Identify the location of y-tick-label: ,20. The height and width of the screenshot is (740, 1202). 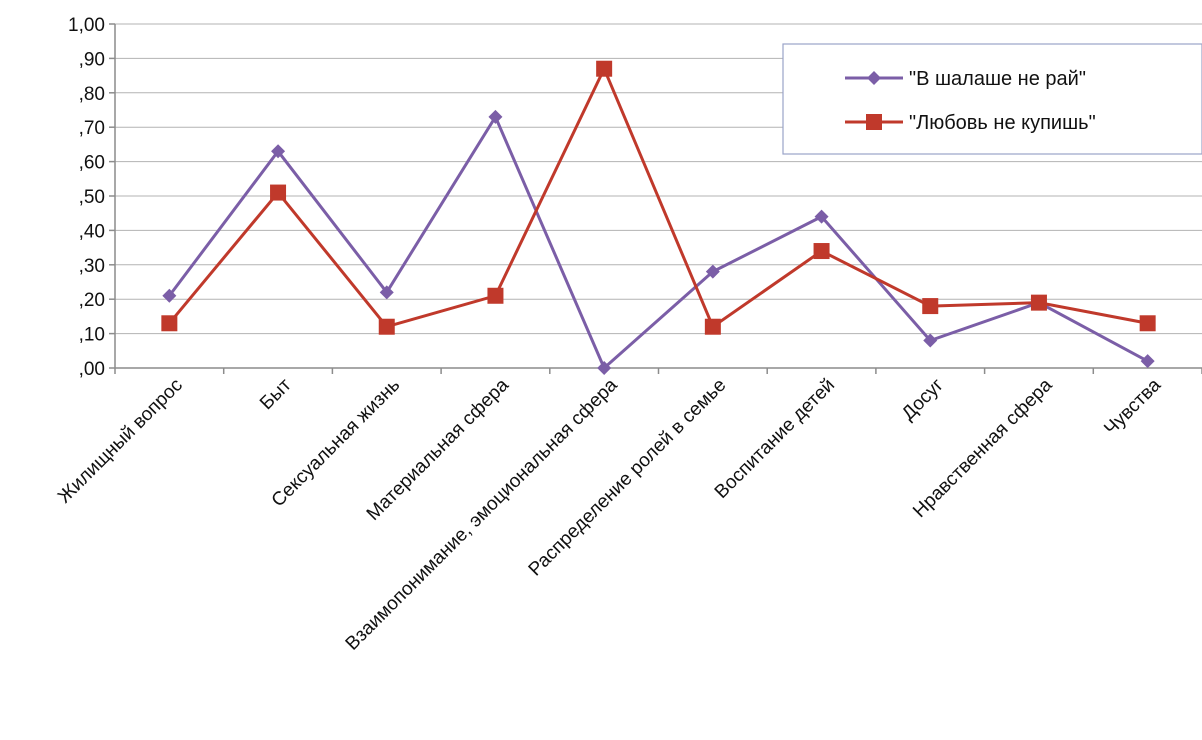
(92, 300).